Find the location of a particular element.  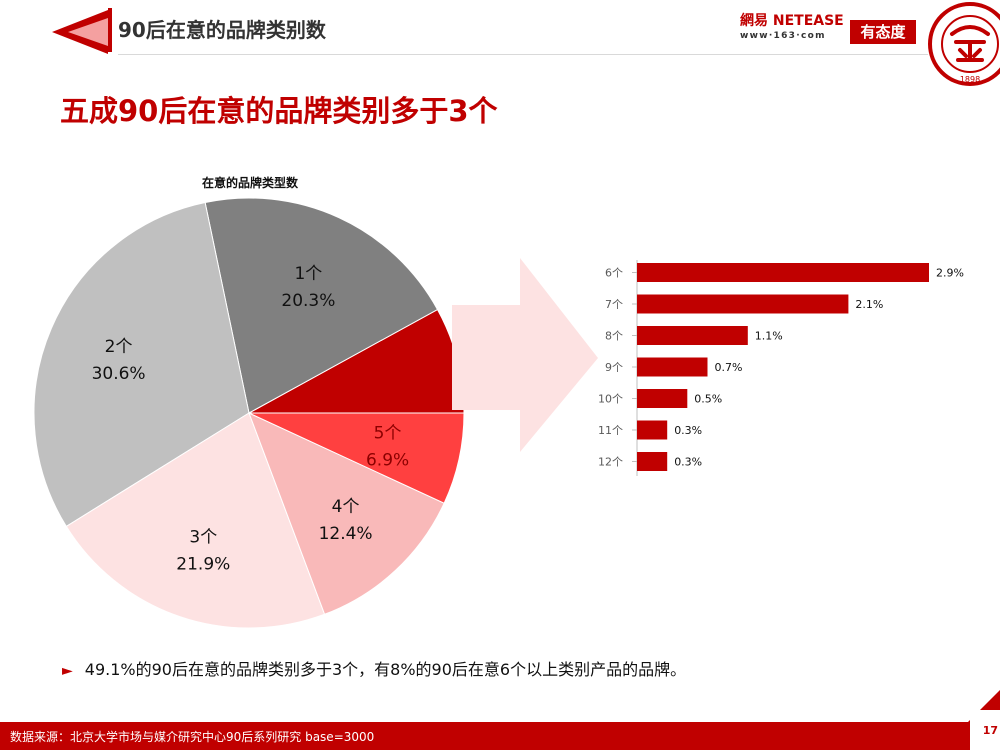

header-arrow-icon is located at coordinates (80, 32).